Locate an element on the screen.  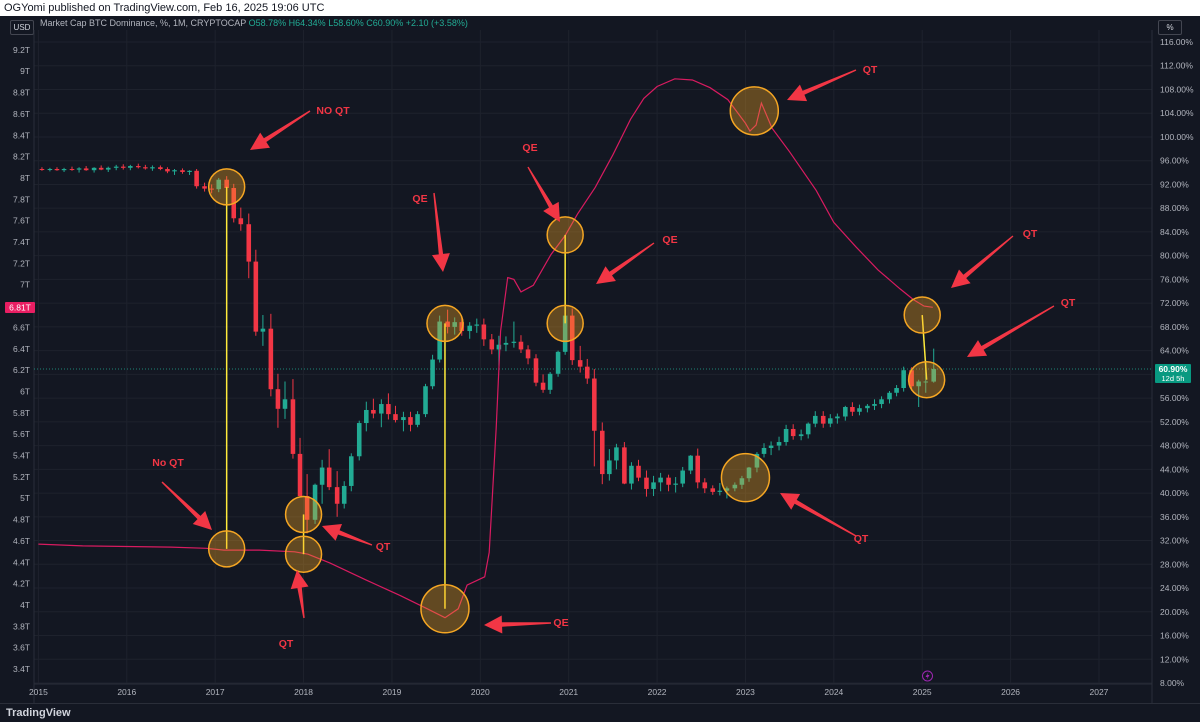
right-tick-label: 24.00% is located at coordinates (1174, 588).